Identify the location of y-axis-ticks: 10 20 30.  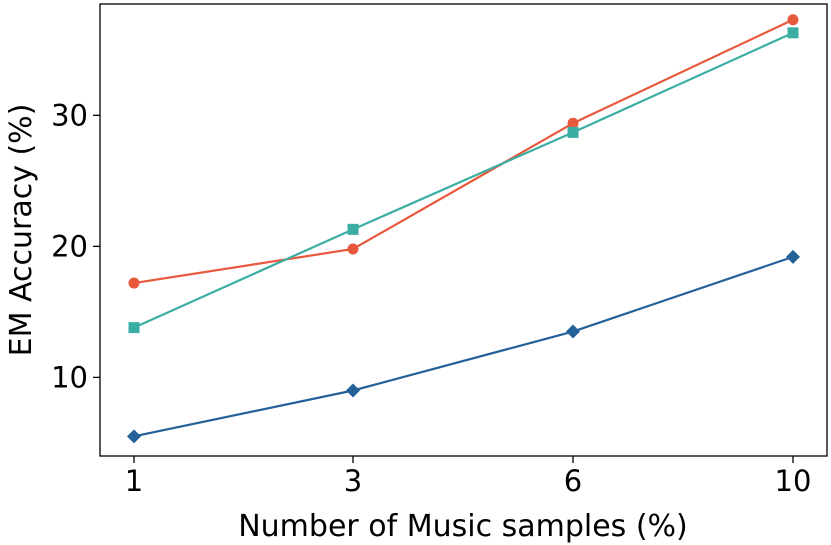
(75, 246).